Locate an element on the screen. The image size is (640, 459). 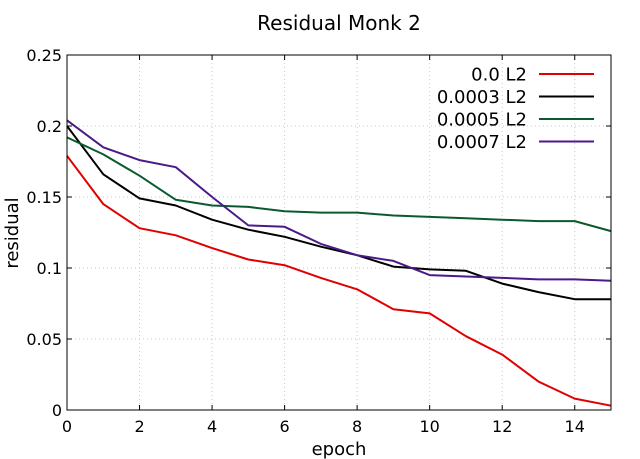
x-tick-label: 14 is located at coordinates (575, 426).